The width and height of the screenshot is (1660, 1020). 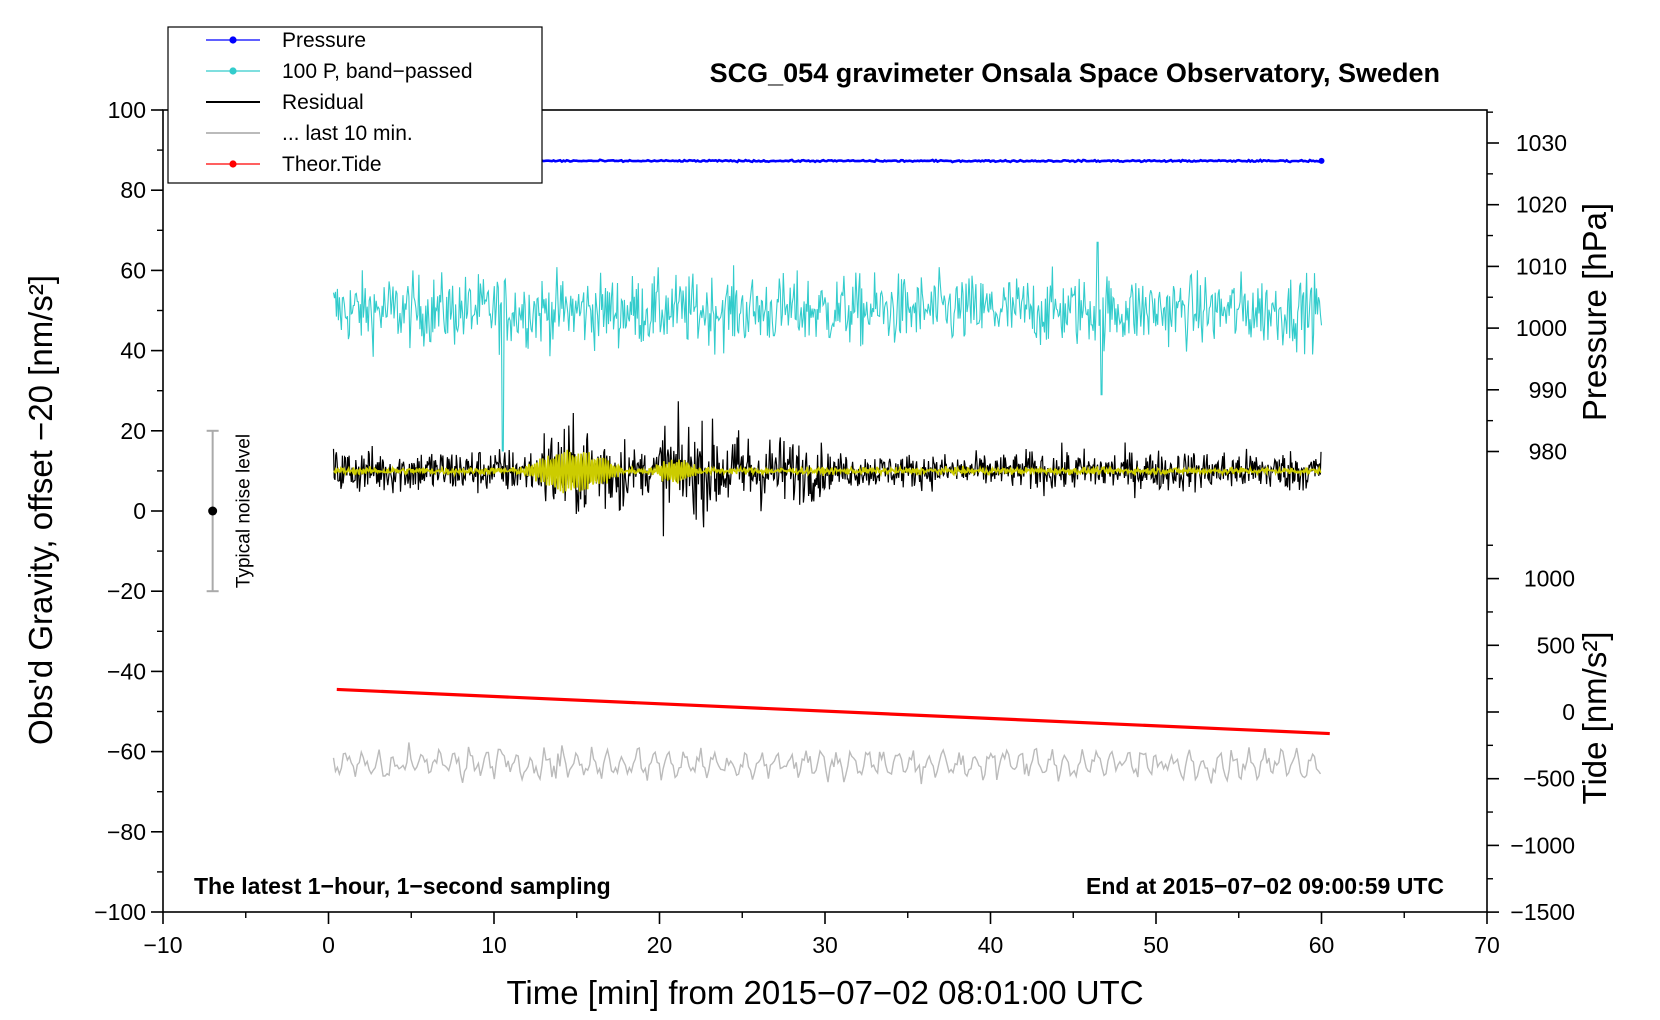 I want to click on annotation-sampling: The latest 1−hour, 1−second sampling, so click(x=402, y=886).